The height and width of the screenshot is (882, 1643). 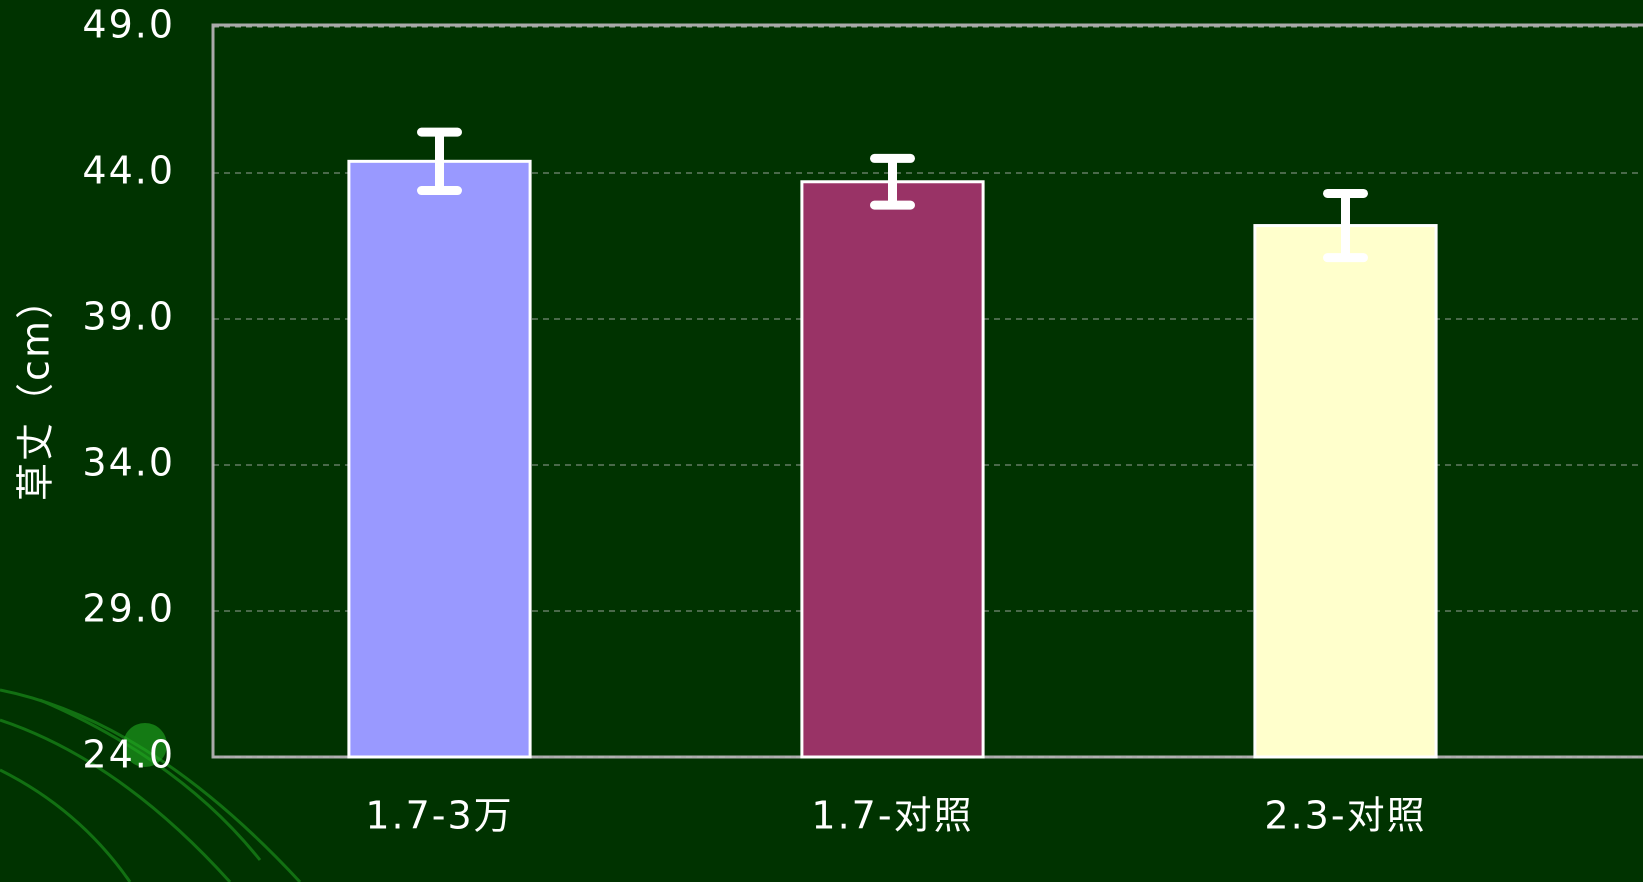 What do you see at coordinates (439, 816) in the screenshot?
I see `x-tick-label: 1.7-3万` at bounding box center [439, 816].